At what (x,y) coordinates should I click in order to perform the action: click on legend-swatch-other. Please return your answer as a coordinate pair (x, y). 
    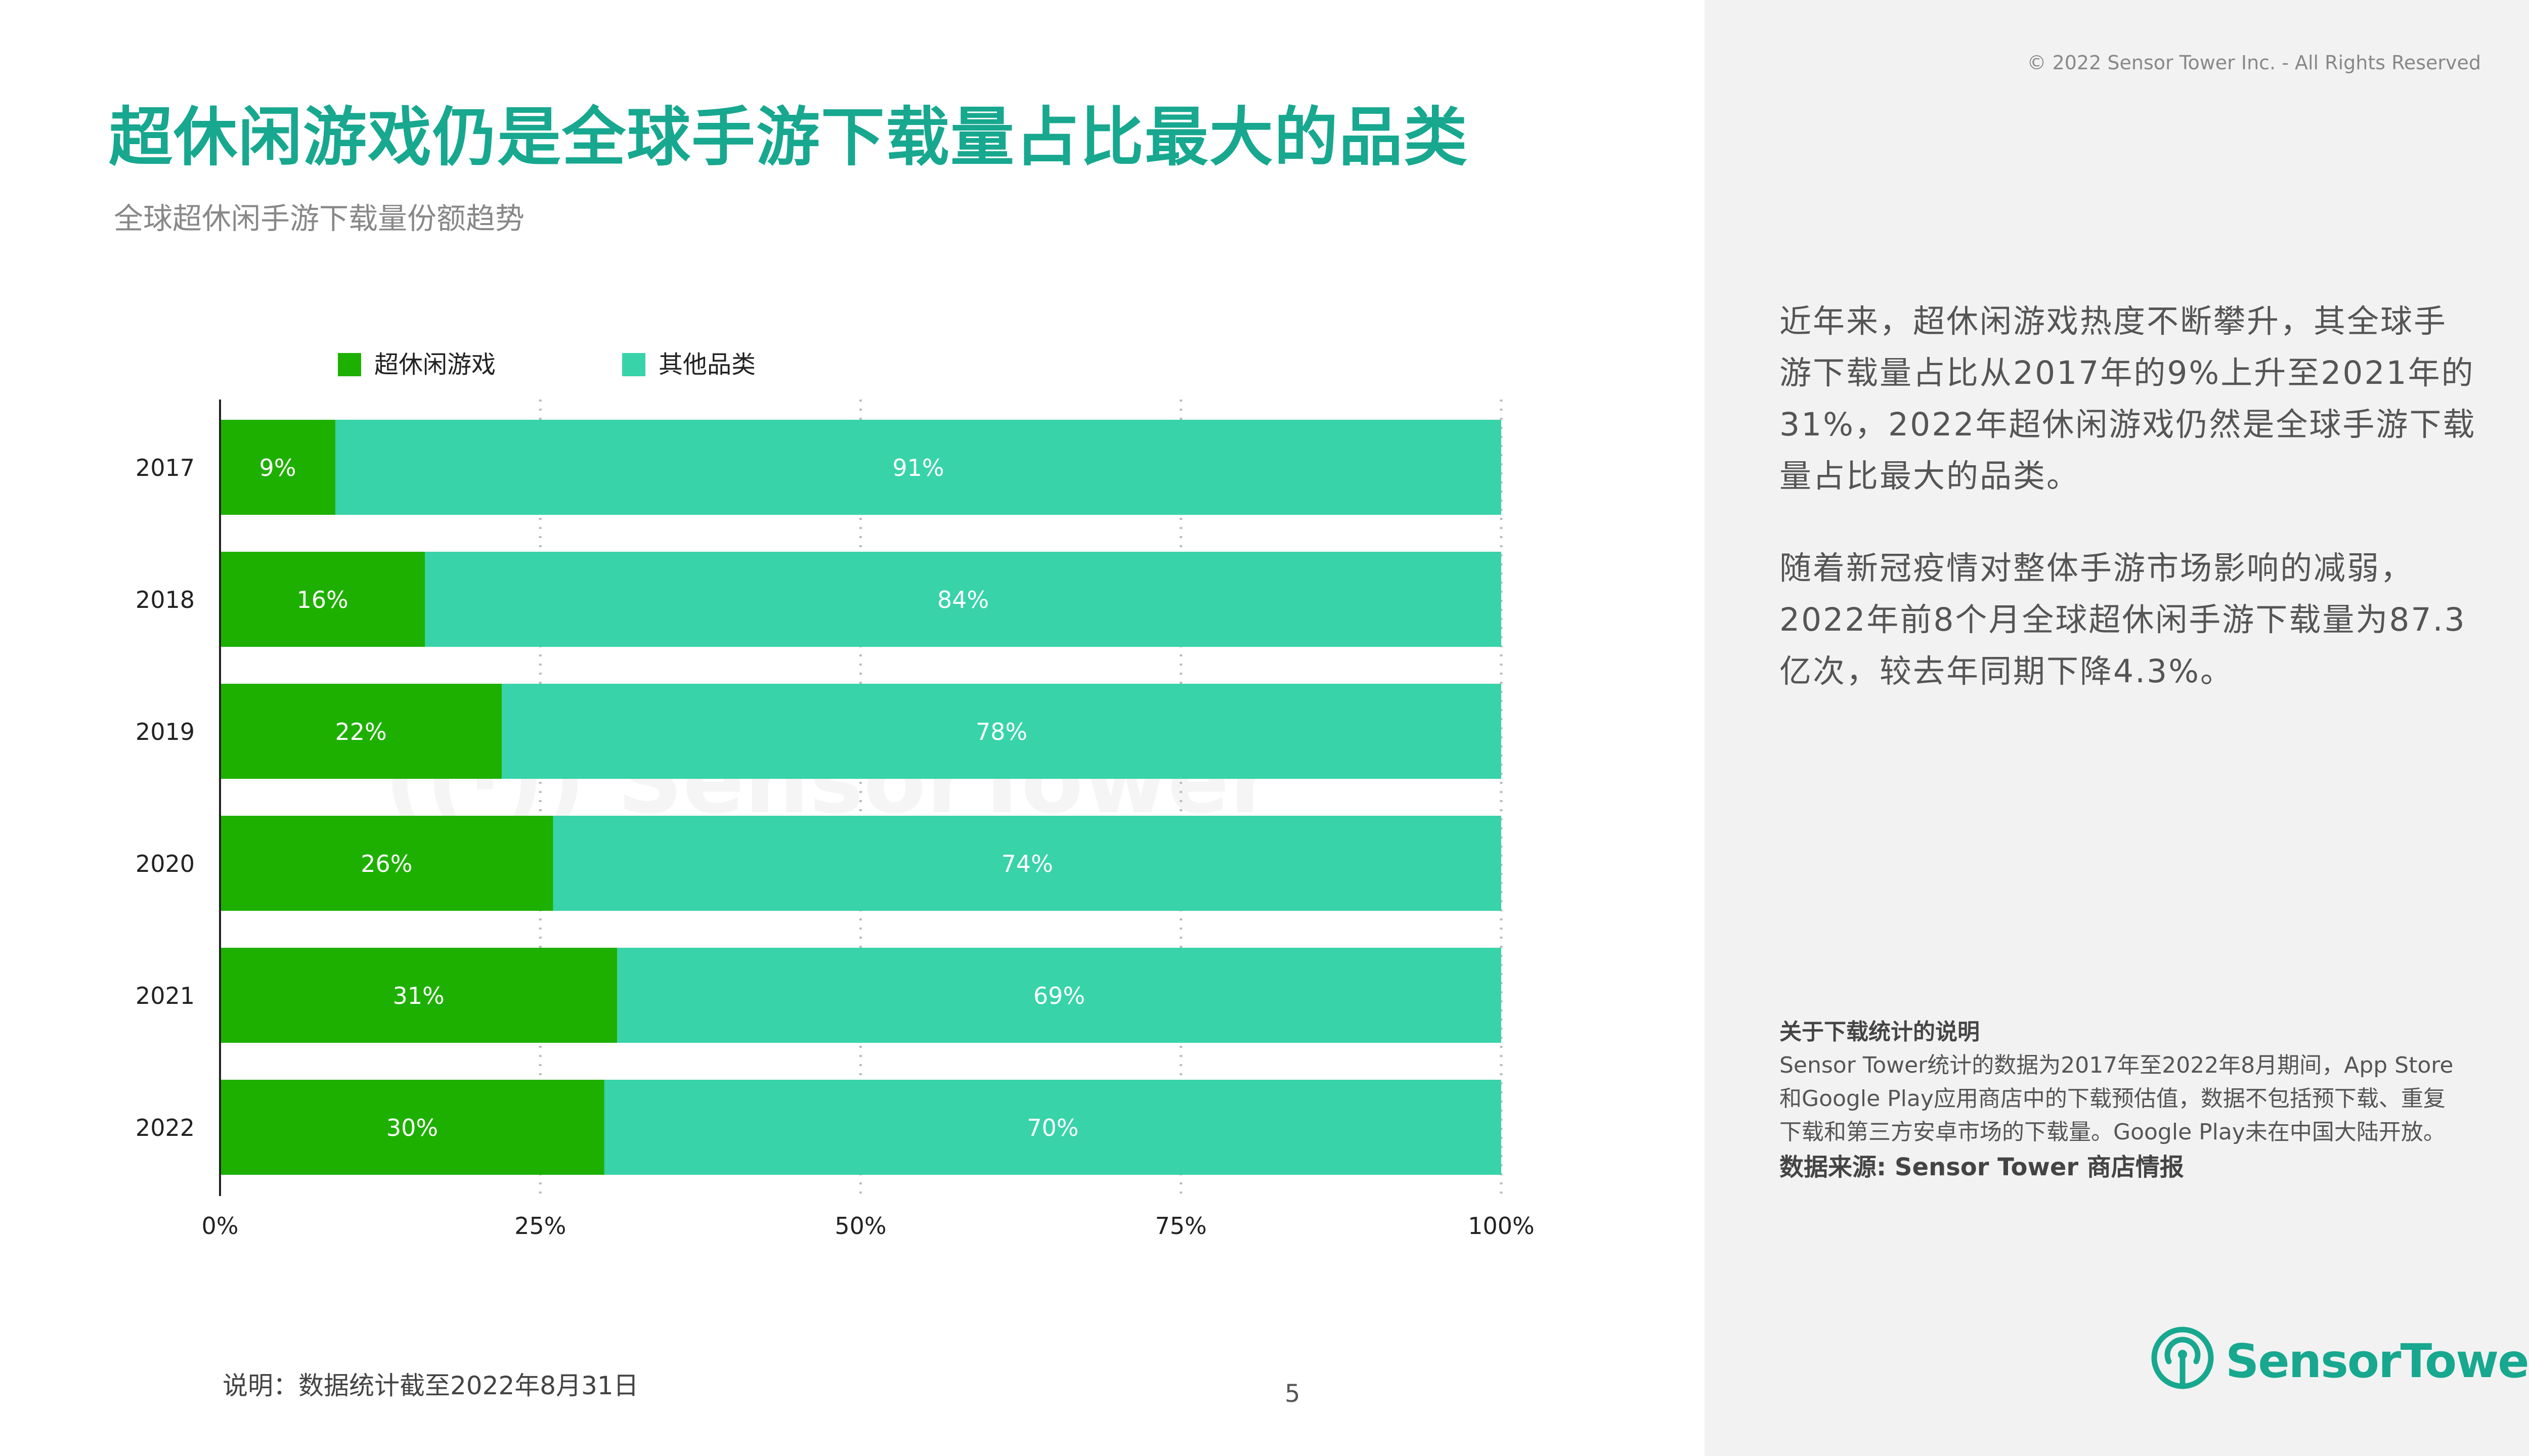
    Looking at the image, I should click on (633, 365).